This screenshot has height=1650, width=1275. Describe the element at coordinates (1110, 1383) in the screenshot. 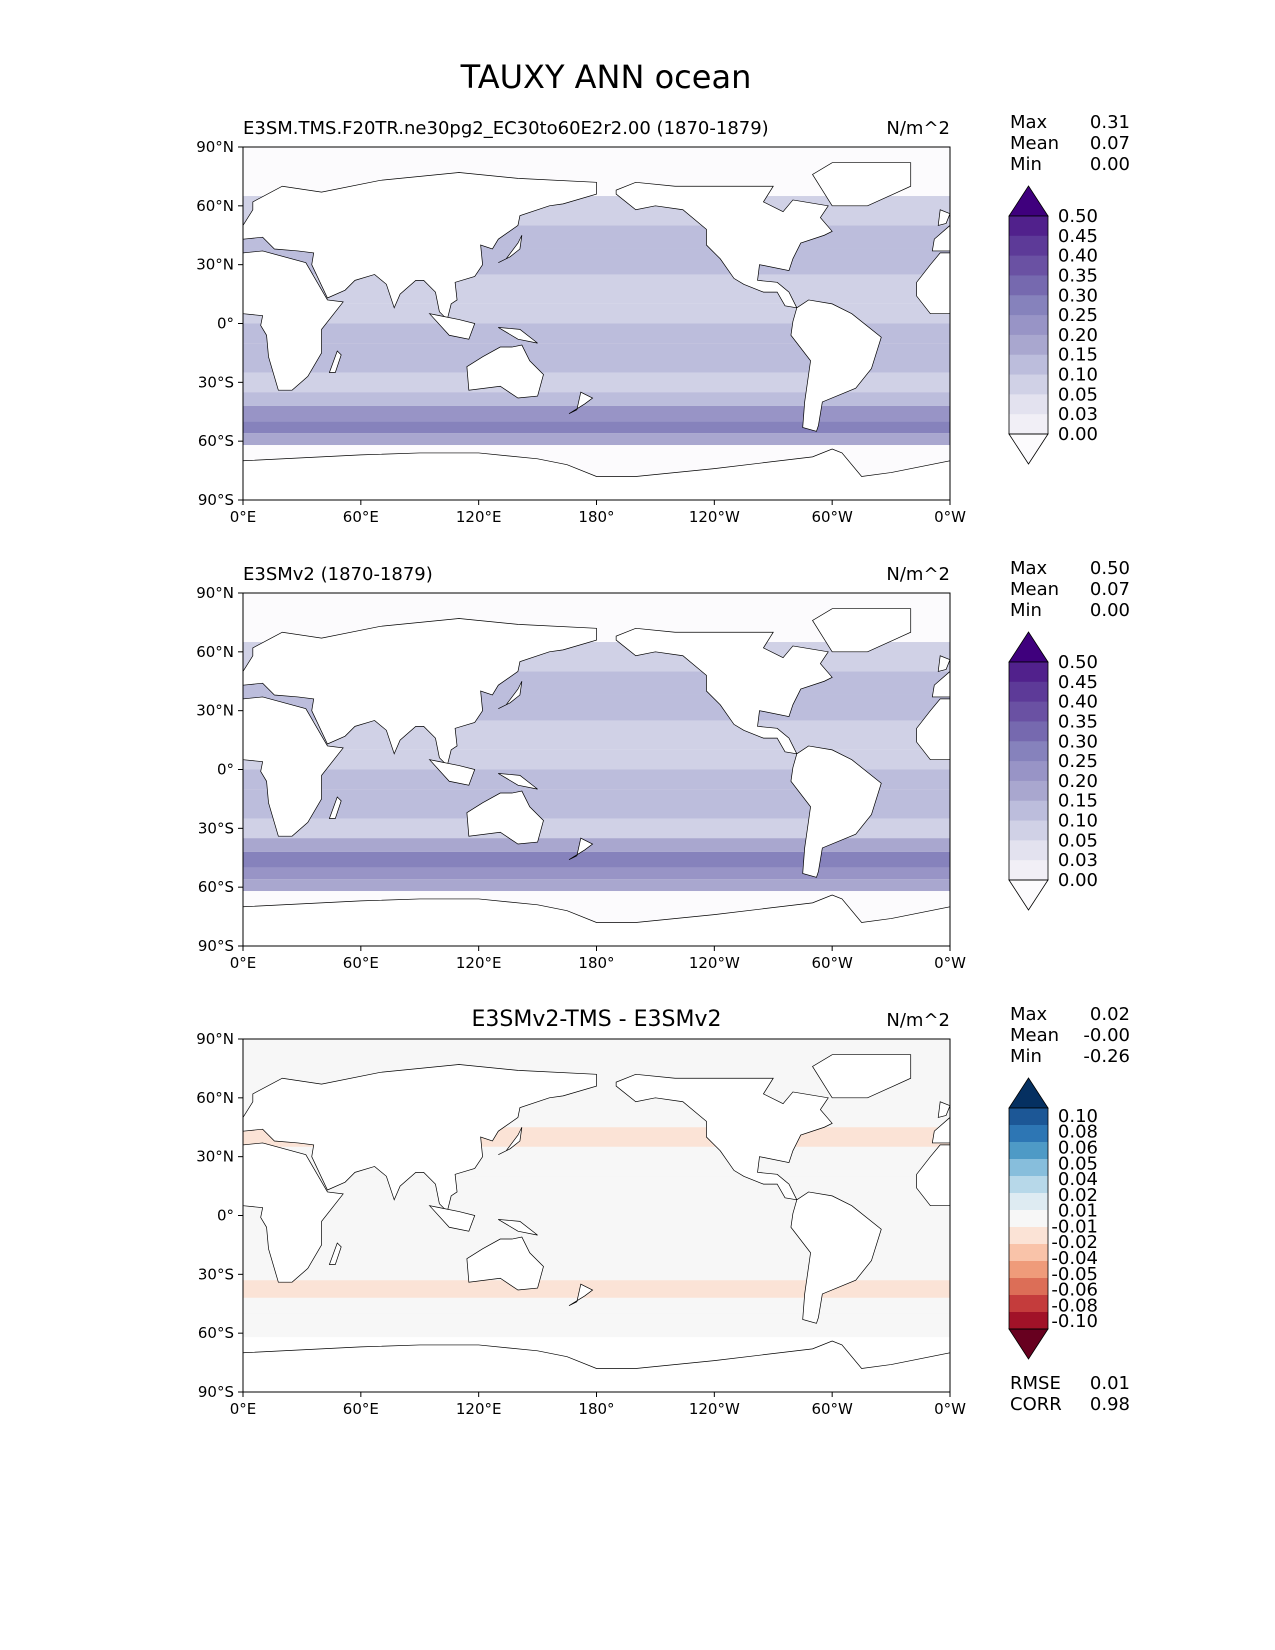

I see `stat-value: 0.01` at that location.